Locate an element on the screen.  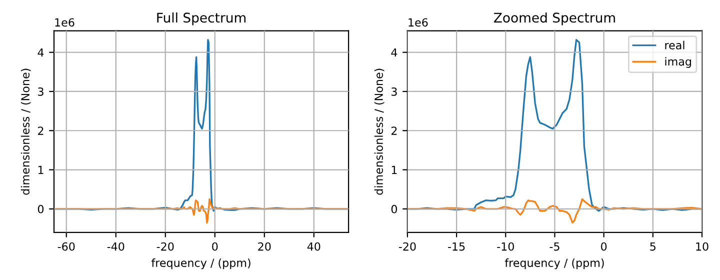
x-tick-label: 20 is located at coordinates (264, 246).